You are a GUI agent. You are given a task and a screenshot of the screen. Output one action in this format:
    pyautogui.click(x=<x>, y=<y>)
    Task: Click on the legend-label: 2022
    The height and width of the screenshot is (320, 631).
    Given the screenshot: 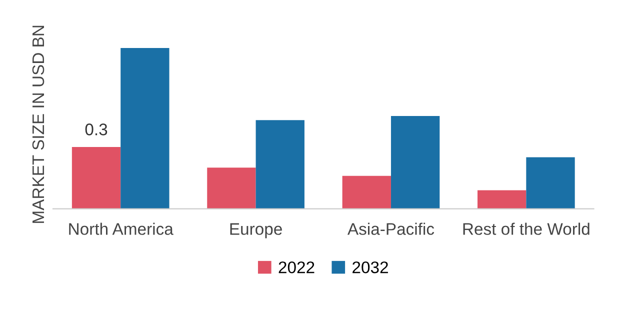 What is the action you would take?
    pyautogui.click(x=296, y=267)
    